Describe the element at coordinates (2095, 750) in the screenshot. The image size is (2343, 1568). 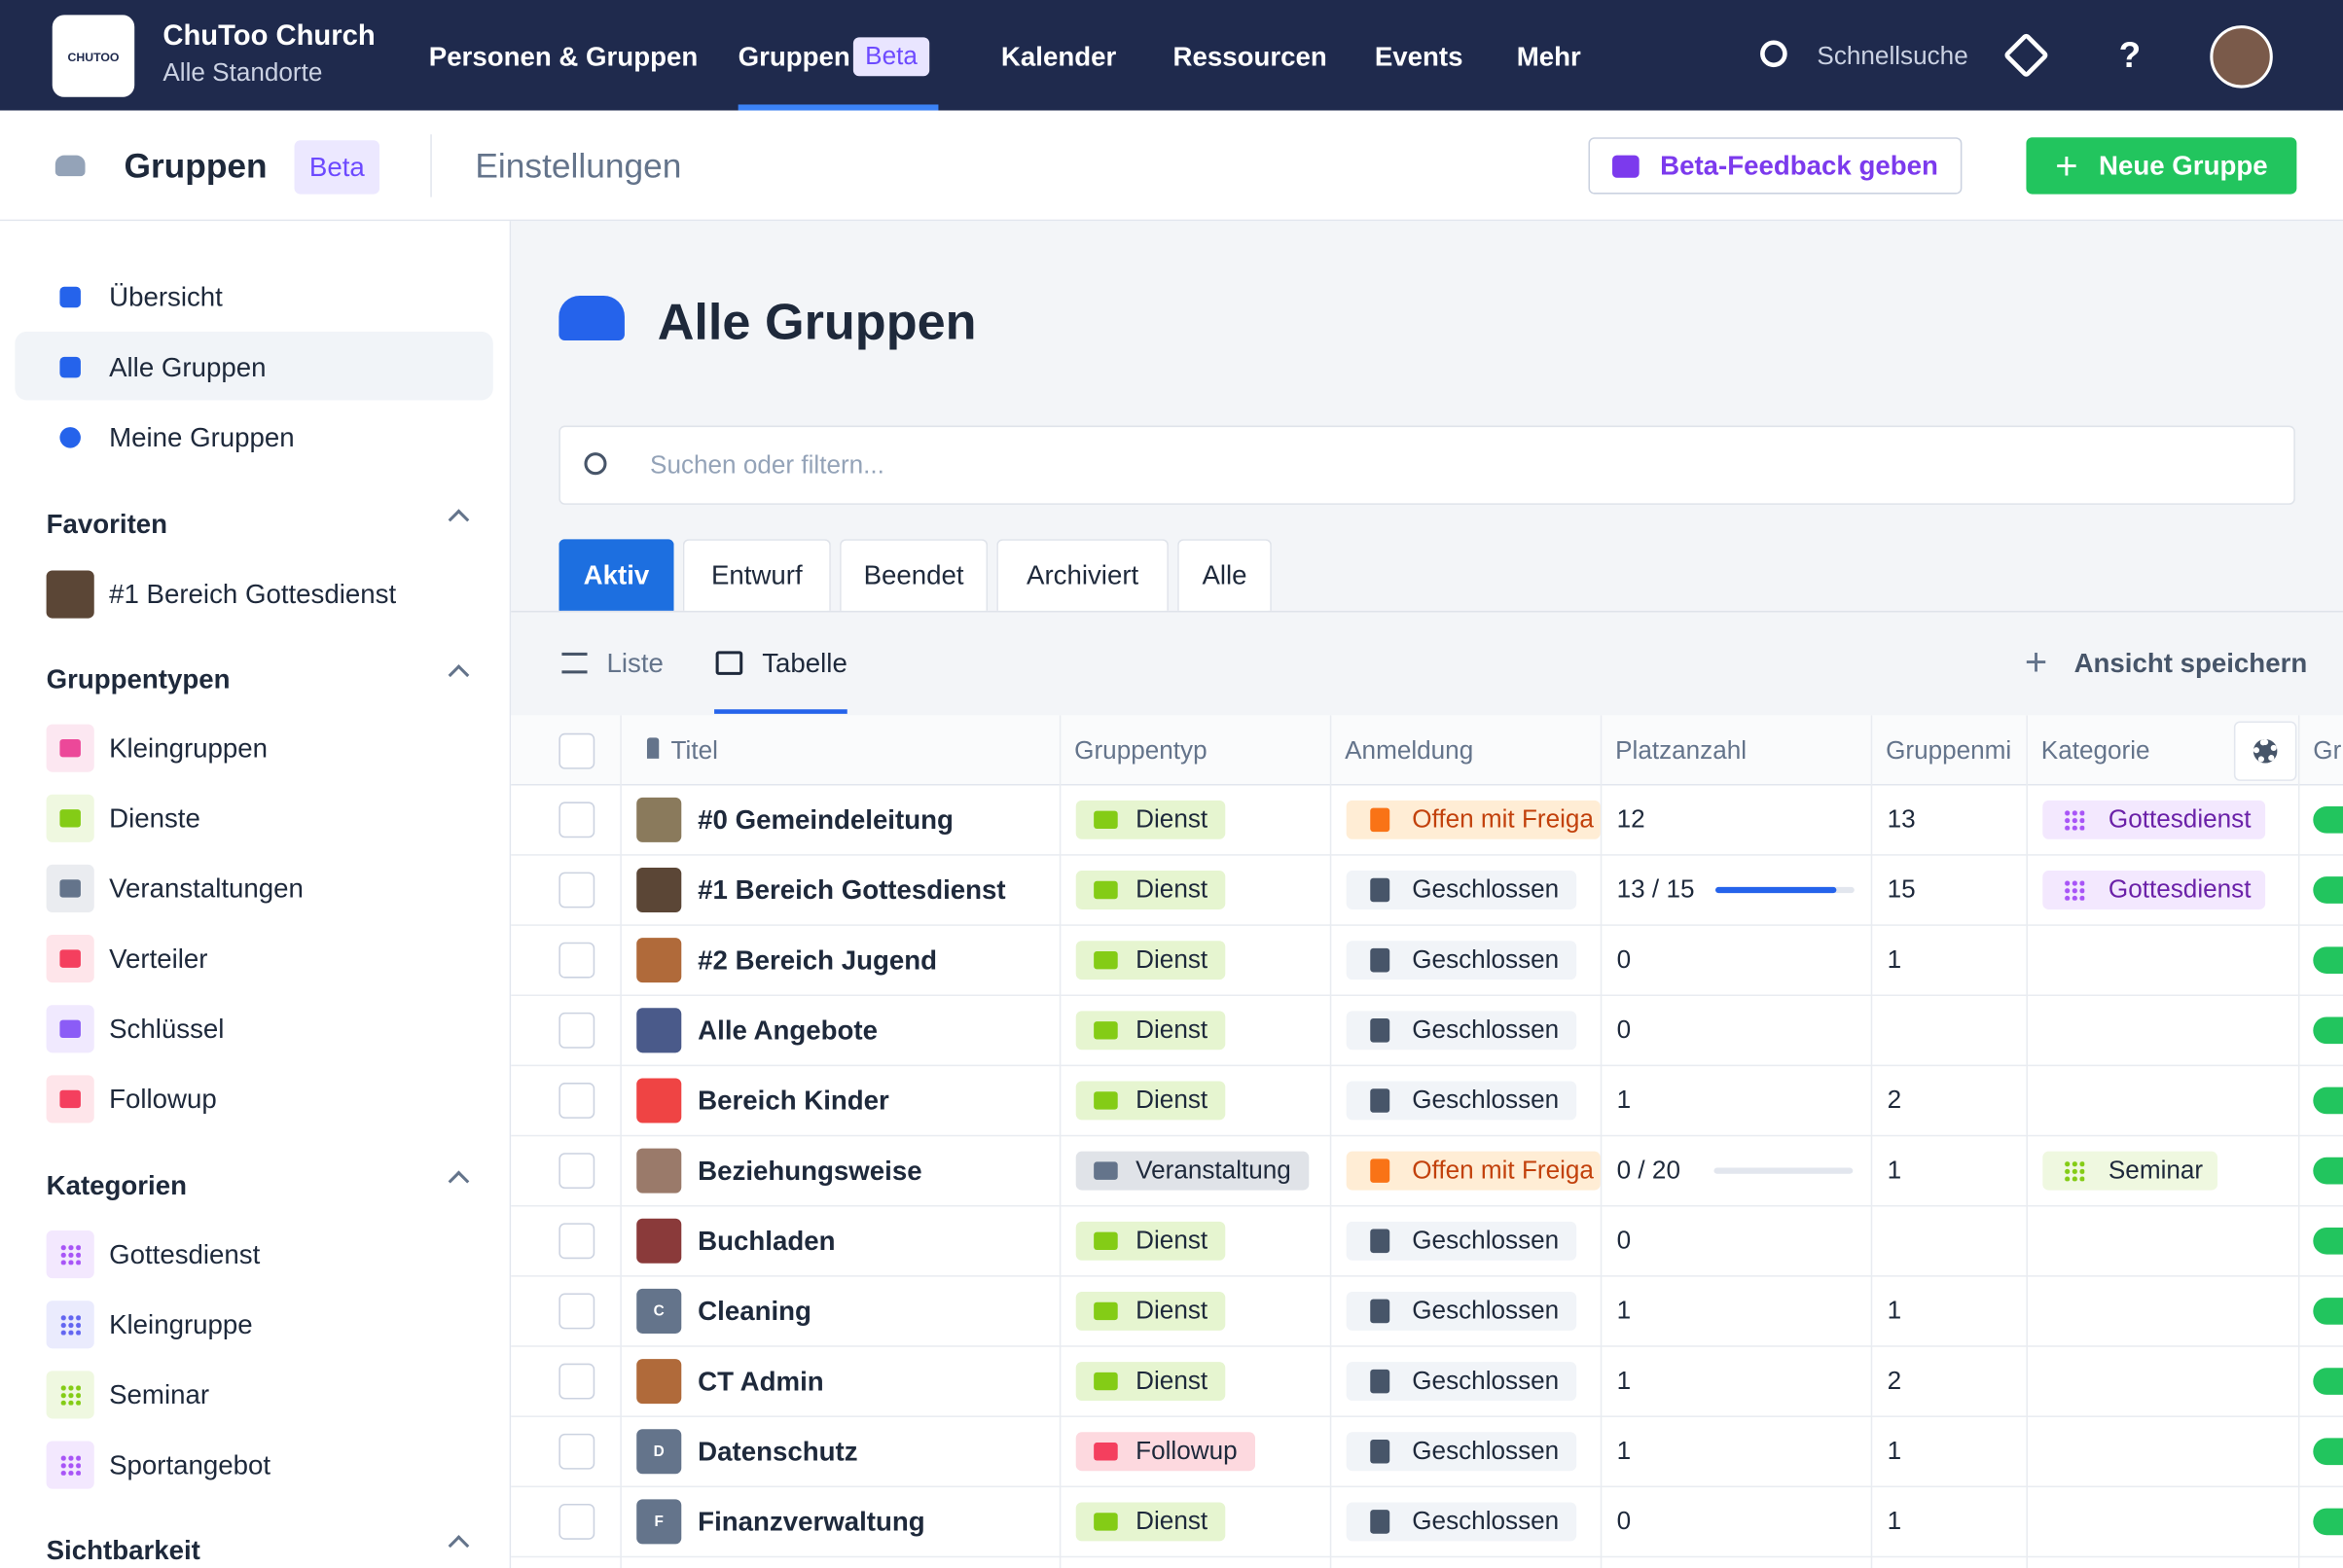
I see `column-header: Kategorie` at that location.